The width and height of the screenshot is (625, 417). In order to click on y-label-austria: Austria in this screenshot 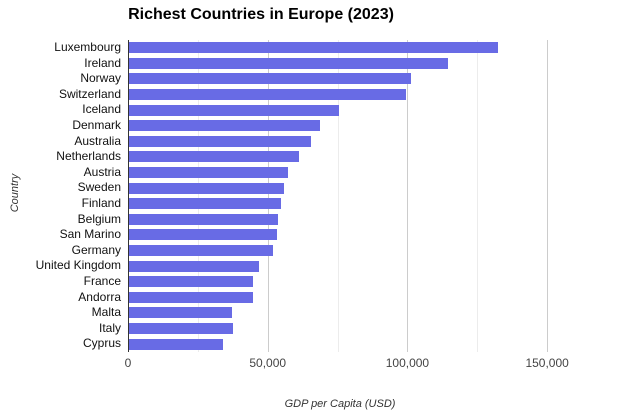, I will do `click(102, 171)`.